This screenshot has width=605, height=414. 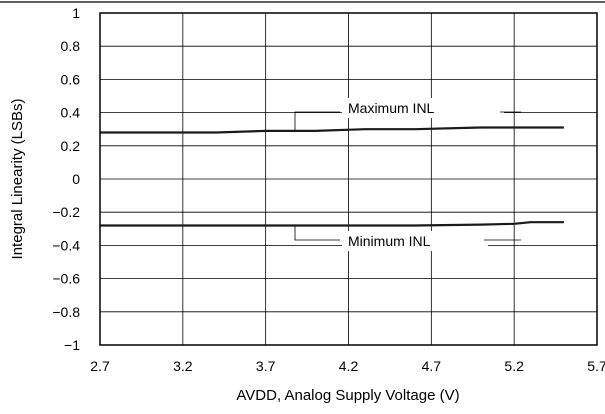 I want to click on series-line-minimum-inl, so click(x=332, y=224).